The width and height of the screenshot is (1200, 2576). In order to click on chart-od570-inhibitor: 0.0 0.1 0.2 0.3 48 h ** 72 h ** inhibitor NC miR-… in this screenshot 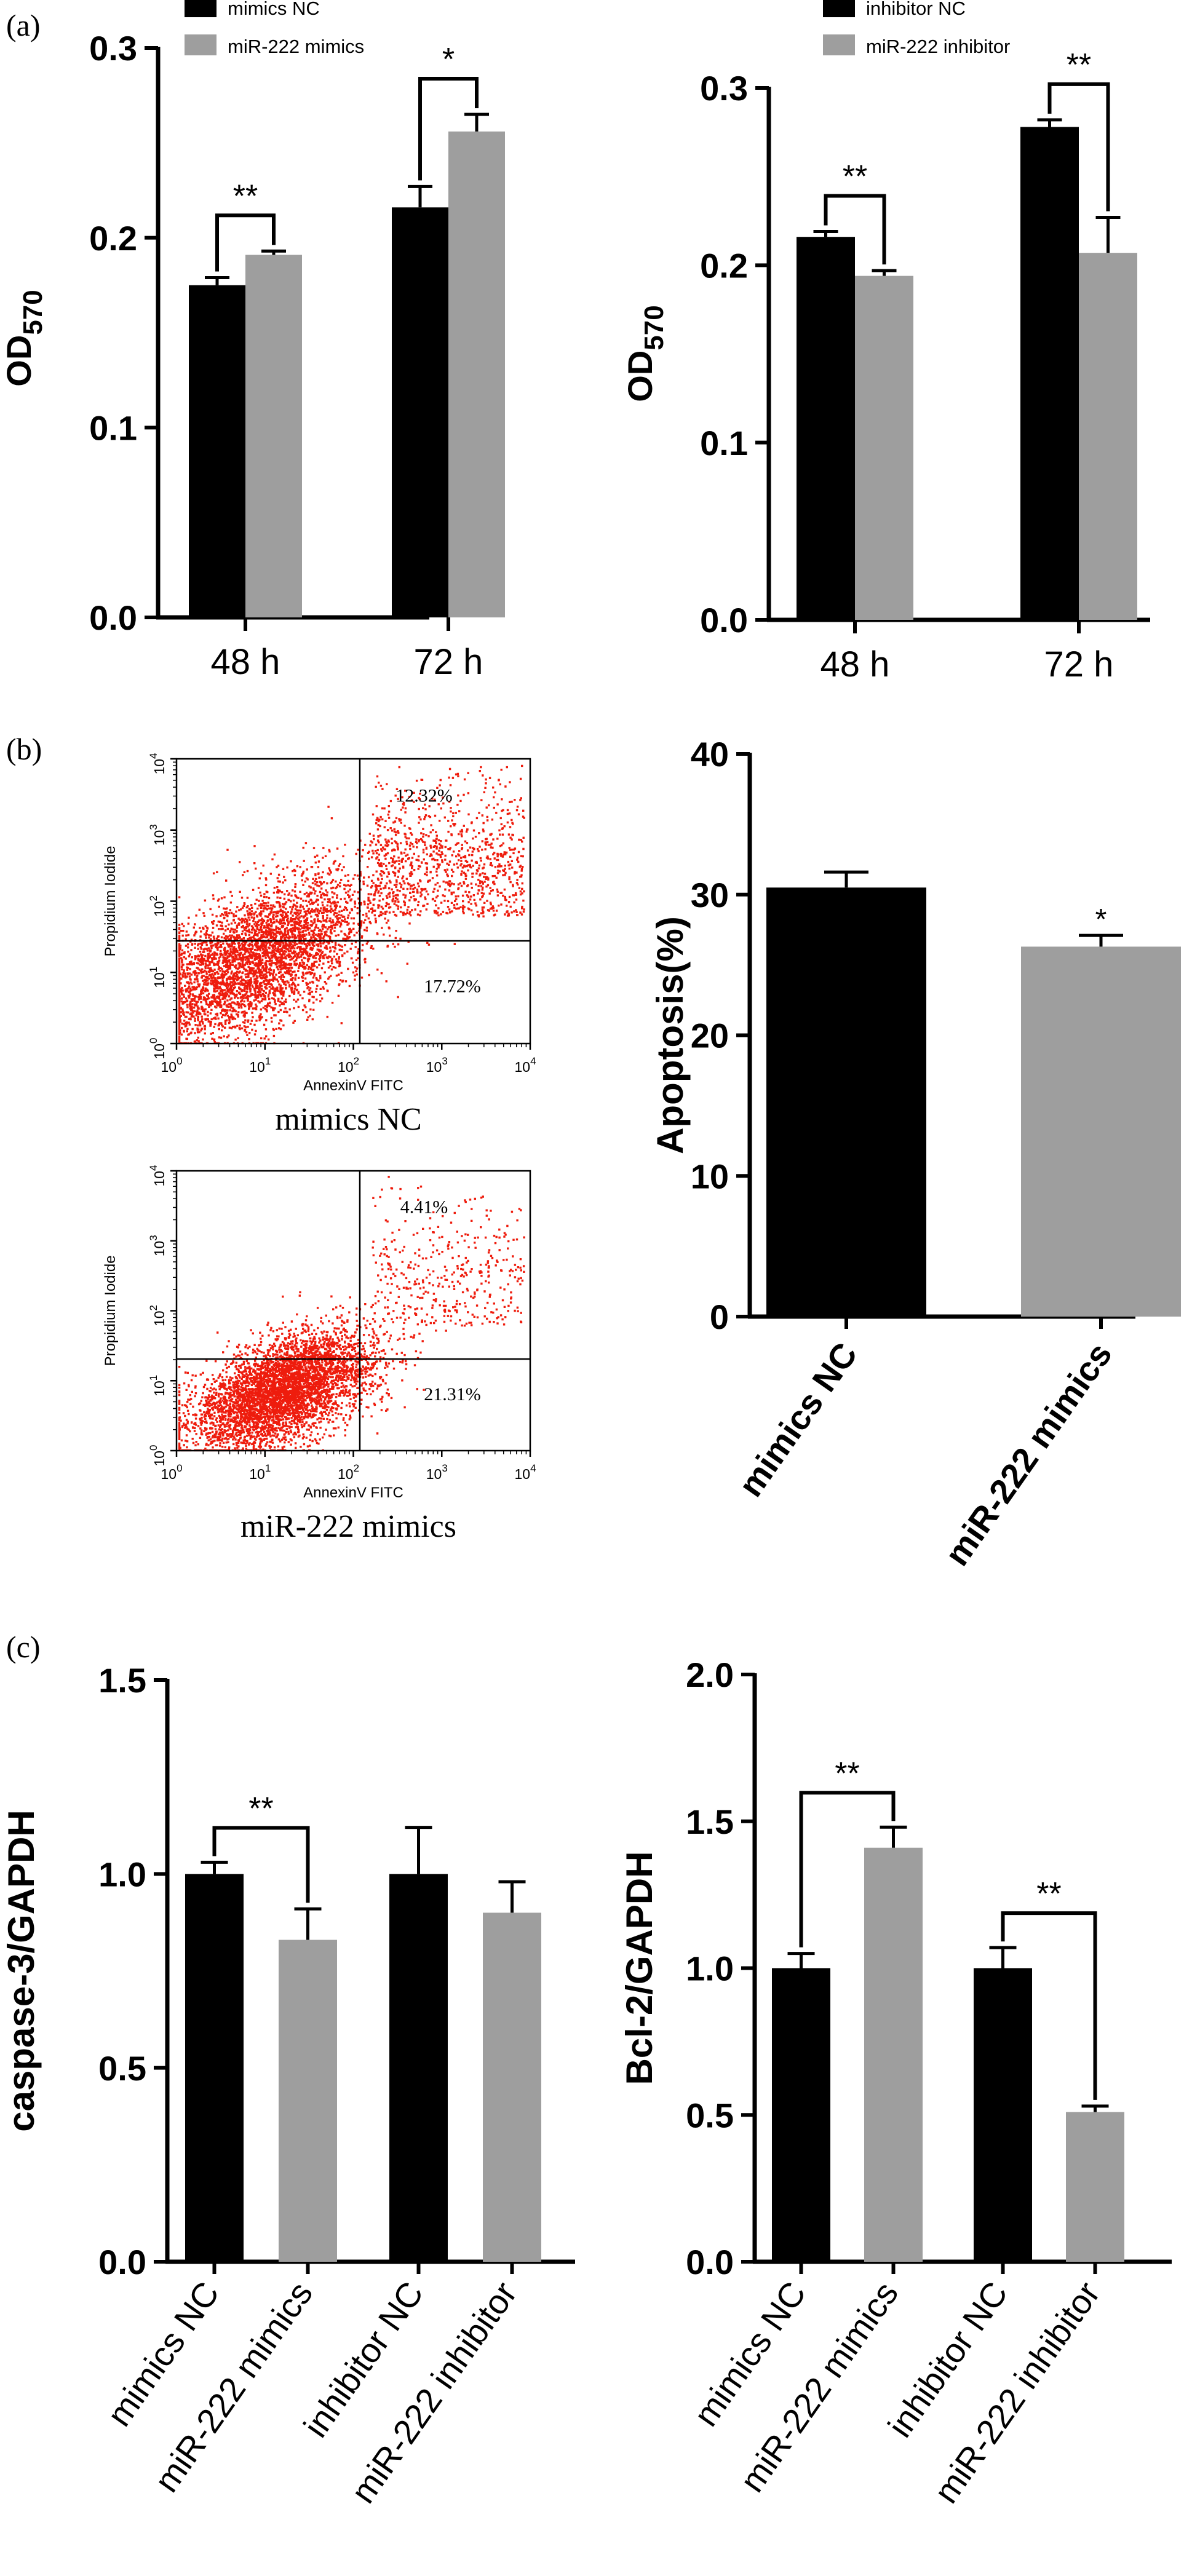, I will do `click(885, 342)`.